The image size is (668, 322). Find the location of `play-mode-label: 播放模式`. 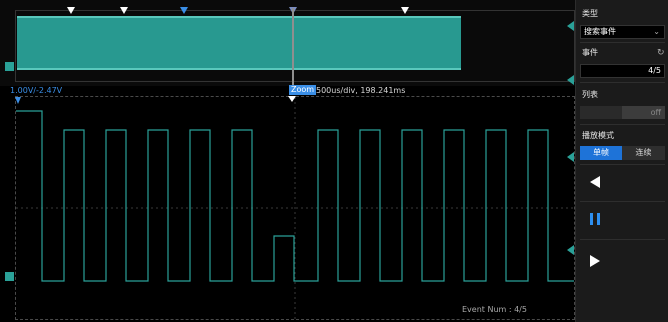

play-mode-label: 播放模式 is located at coordinates (598, 135).